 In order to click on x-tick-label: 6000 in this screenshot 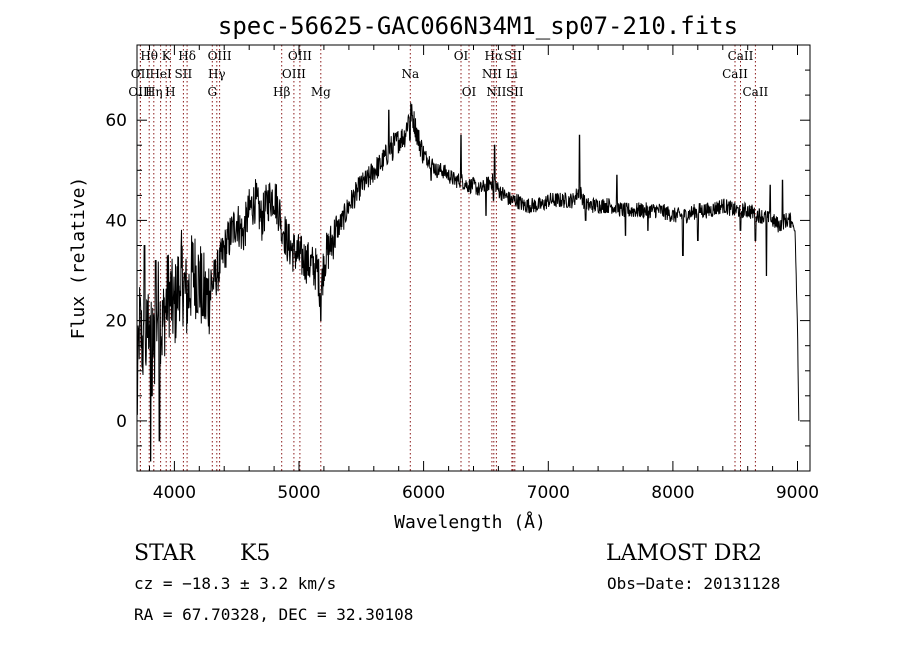, I will do `click(423, 493)`.